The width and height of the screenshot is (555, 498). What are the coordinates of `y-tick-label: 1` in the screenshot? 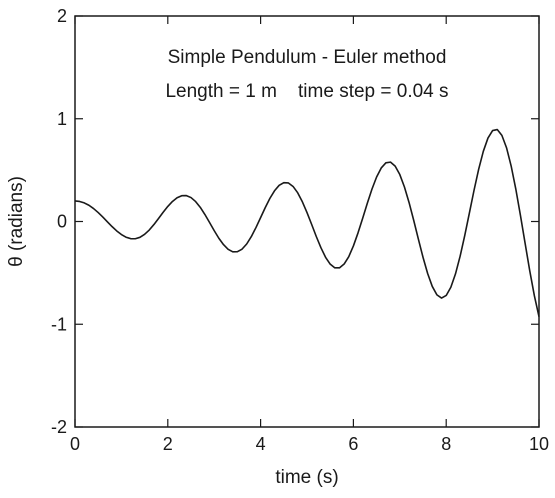 It's located at (62, 119).